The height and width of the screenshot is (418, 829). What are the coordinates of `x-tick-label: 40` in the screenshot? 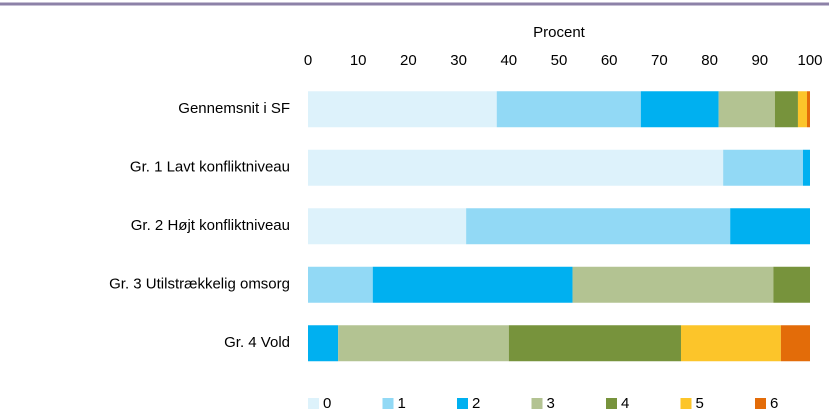 It's located at (508, 60).